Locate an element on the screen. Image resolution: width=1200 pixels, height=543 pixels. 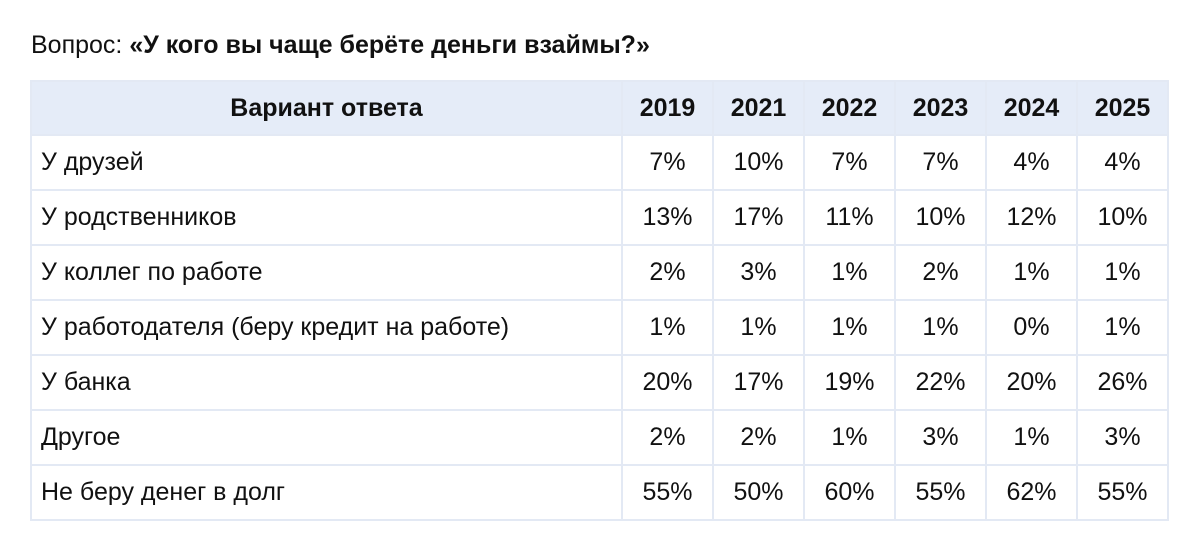
value-cell: 26% is located at coordinates (1122, 382).